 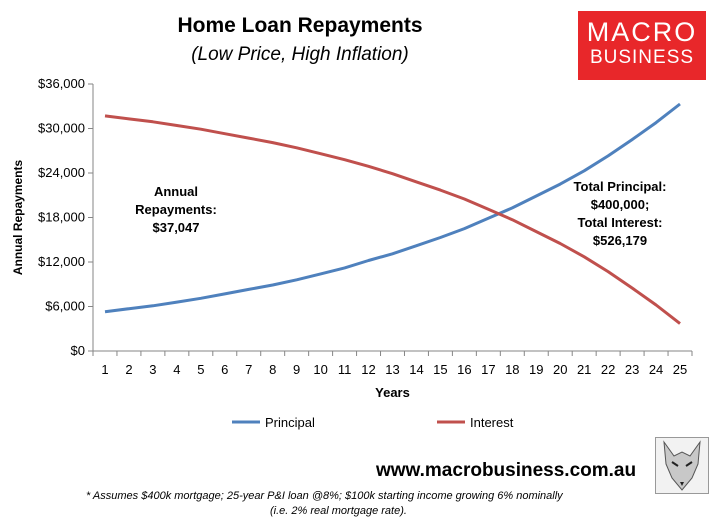 I want to click on x-tick-label: 11, so click(x=345, y=369).